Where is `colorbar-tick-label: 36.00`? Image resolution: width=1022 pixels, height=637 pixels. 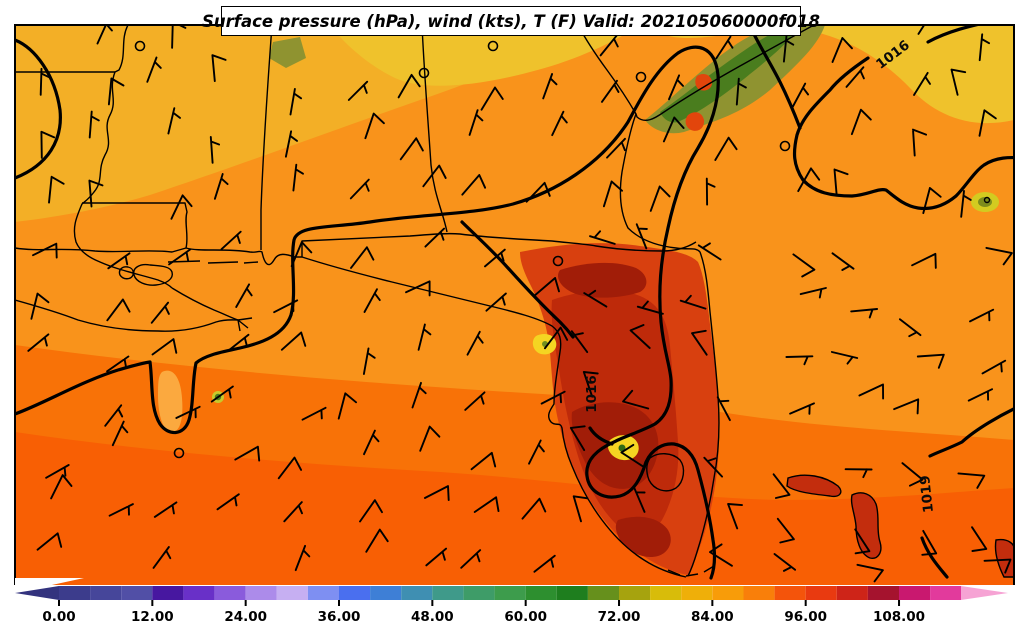 colorbar-tick-label: 36.00 is located at coordinates (339, 617).